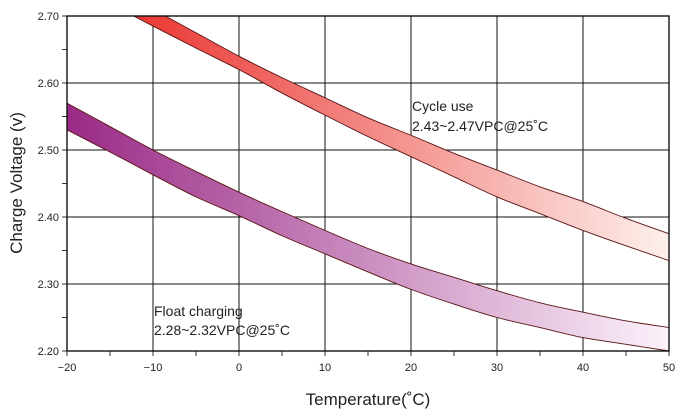  What do you see at coordinates (669, 368) in the screenshot?
I see `x-tick-label: 50` at bounding box center [669, 368].